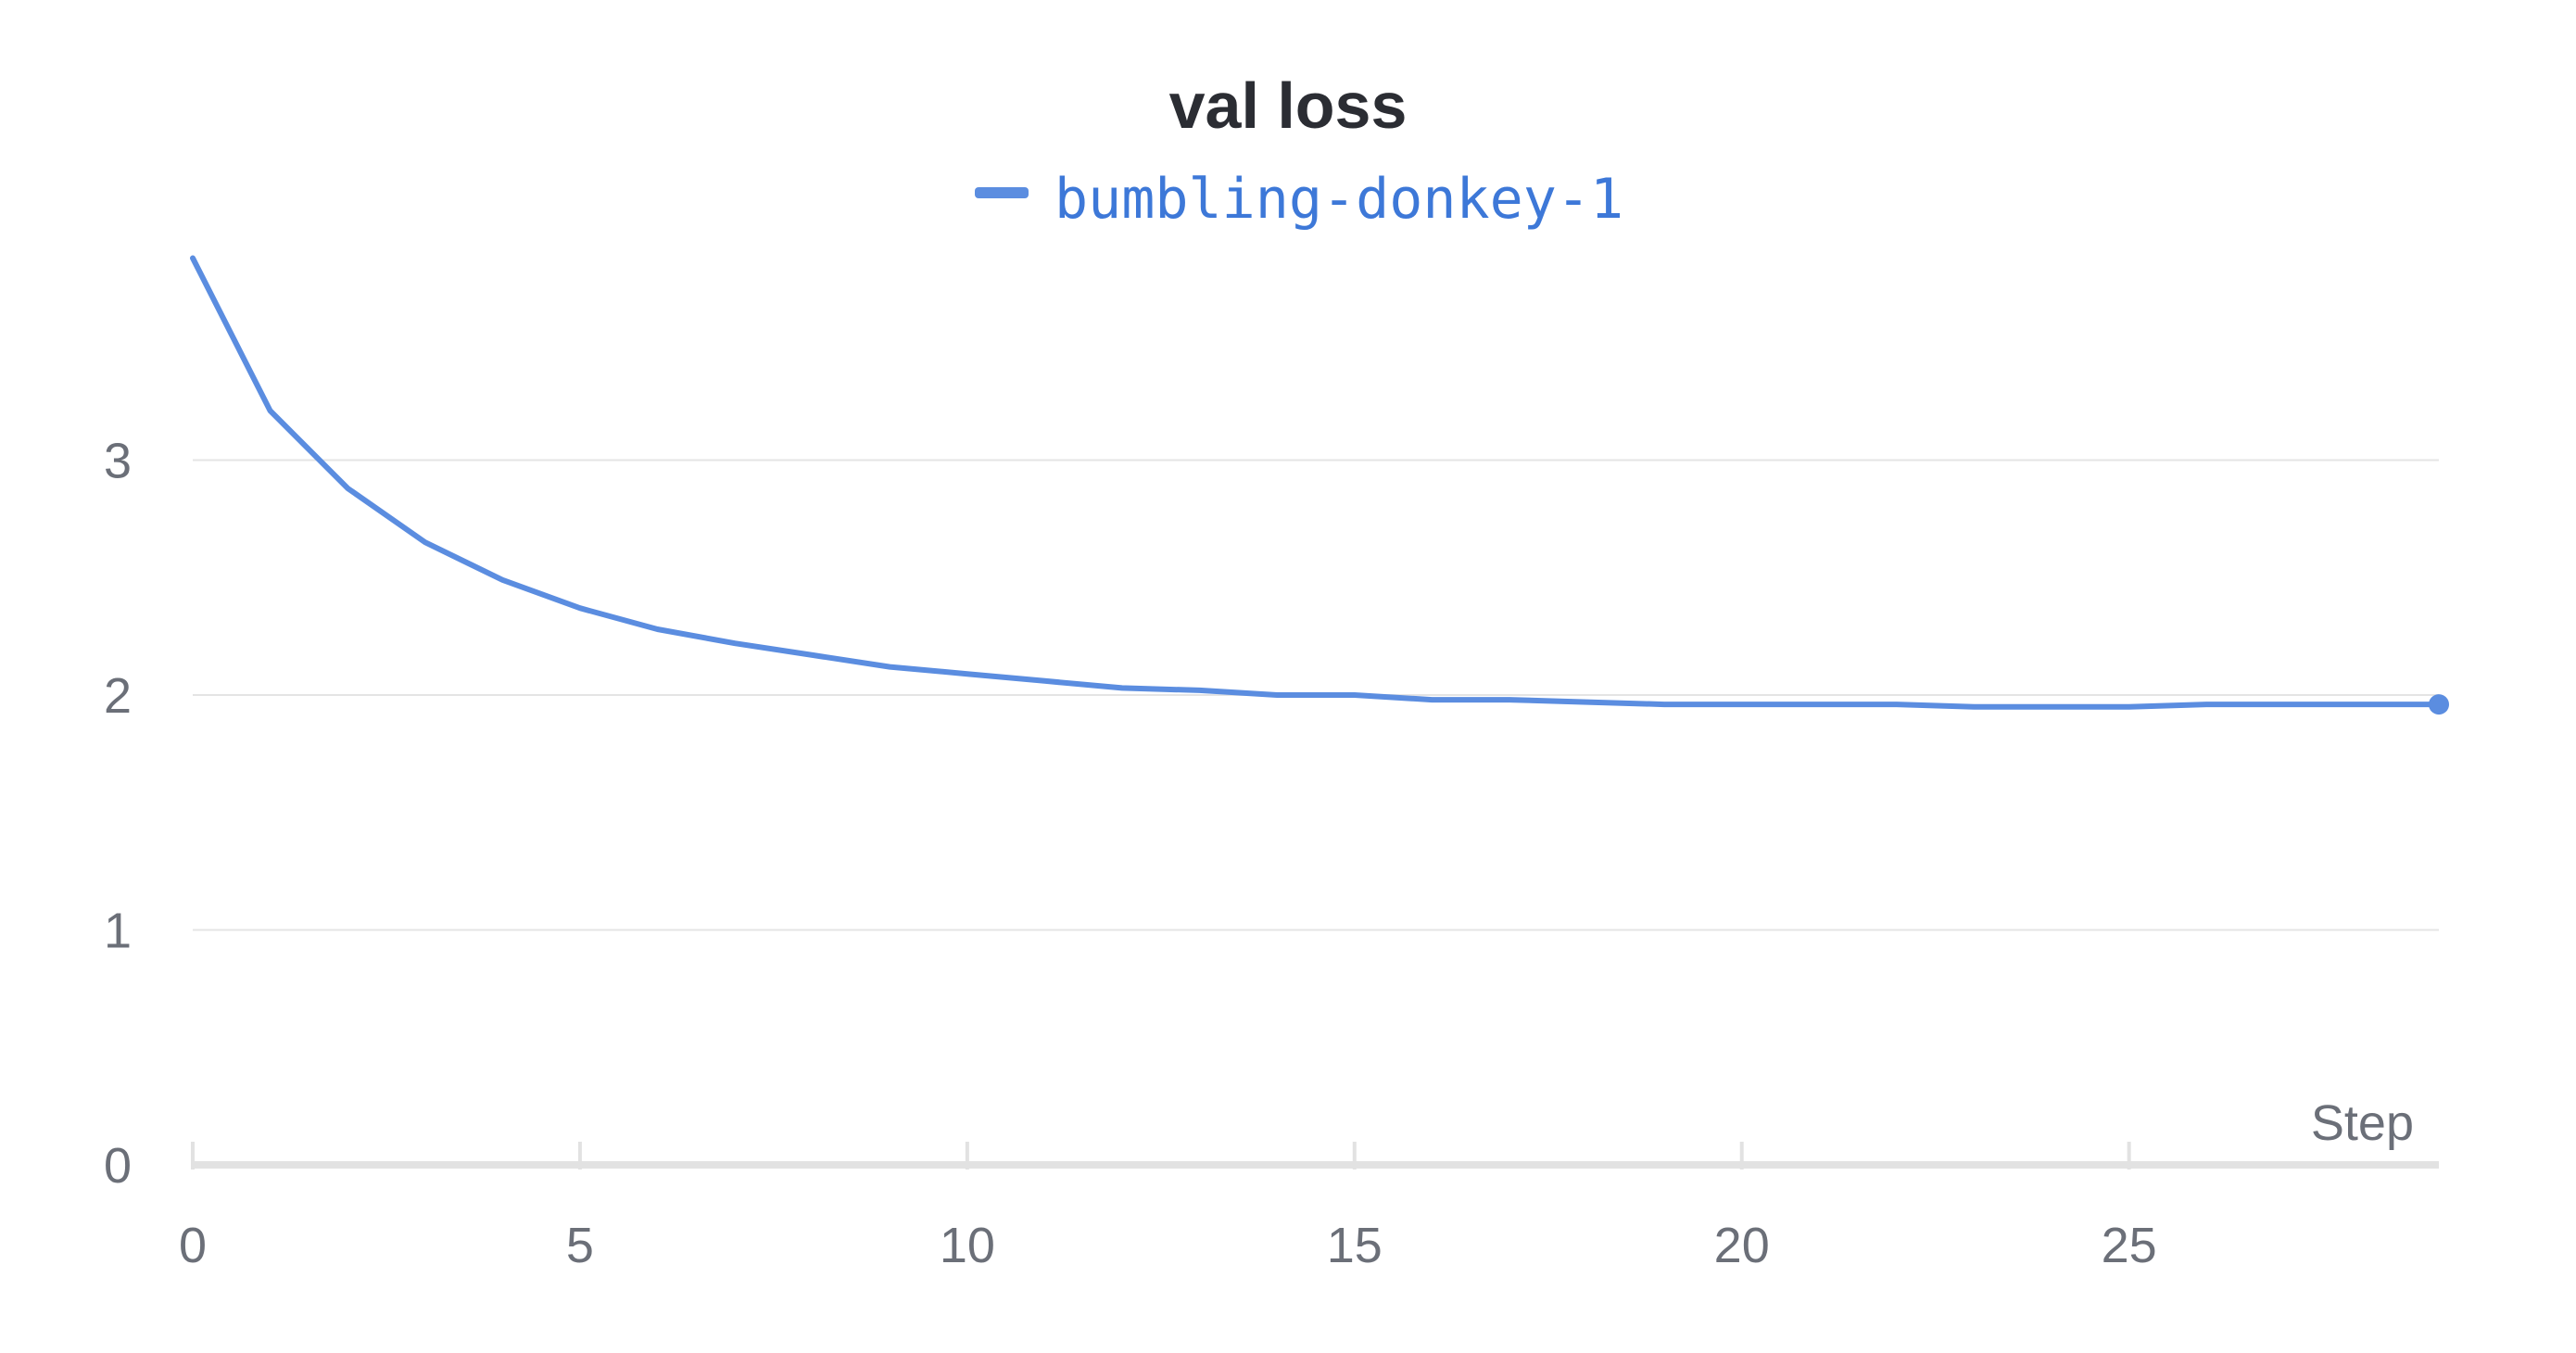 This screenshot has height=1353, width=2576. What do you see at coordinates (1355, 1245) in the screenshot?
I see `x-tick-label-15: 15` at bounding box center [1355, 1245].